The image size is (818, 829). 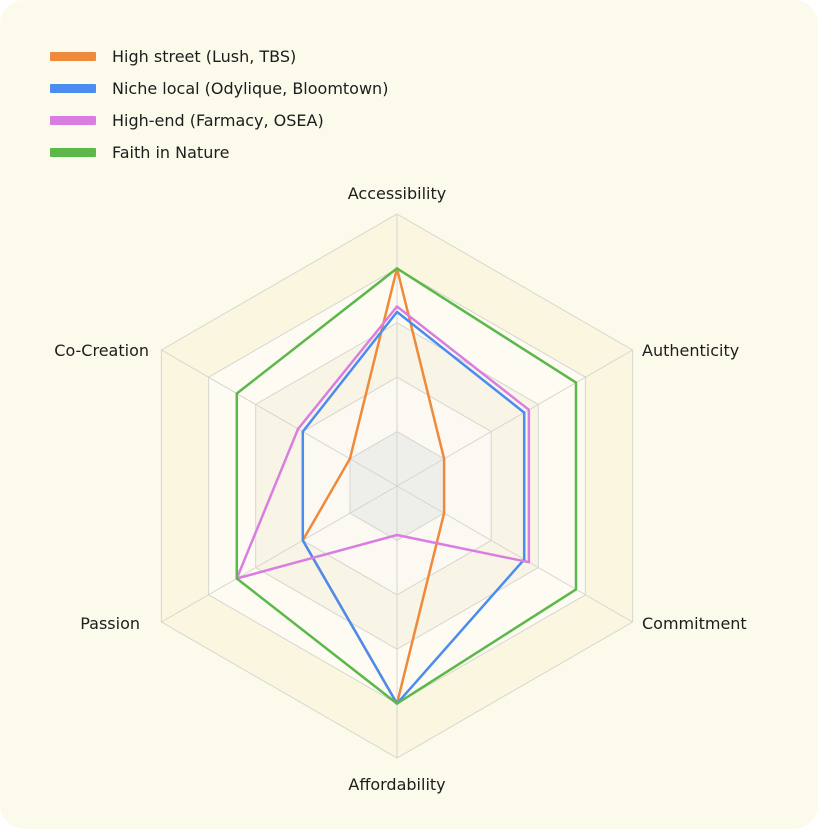 I want to click on axis-label: Passion, so click(x=110, y=623).